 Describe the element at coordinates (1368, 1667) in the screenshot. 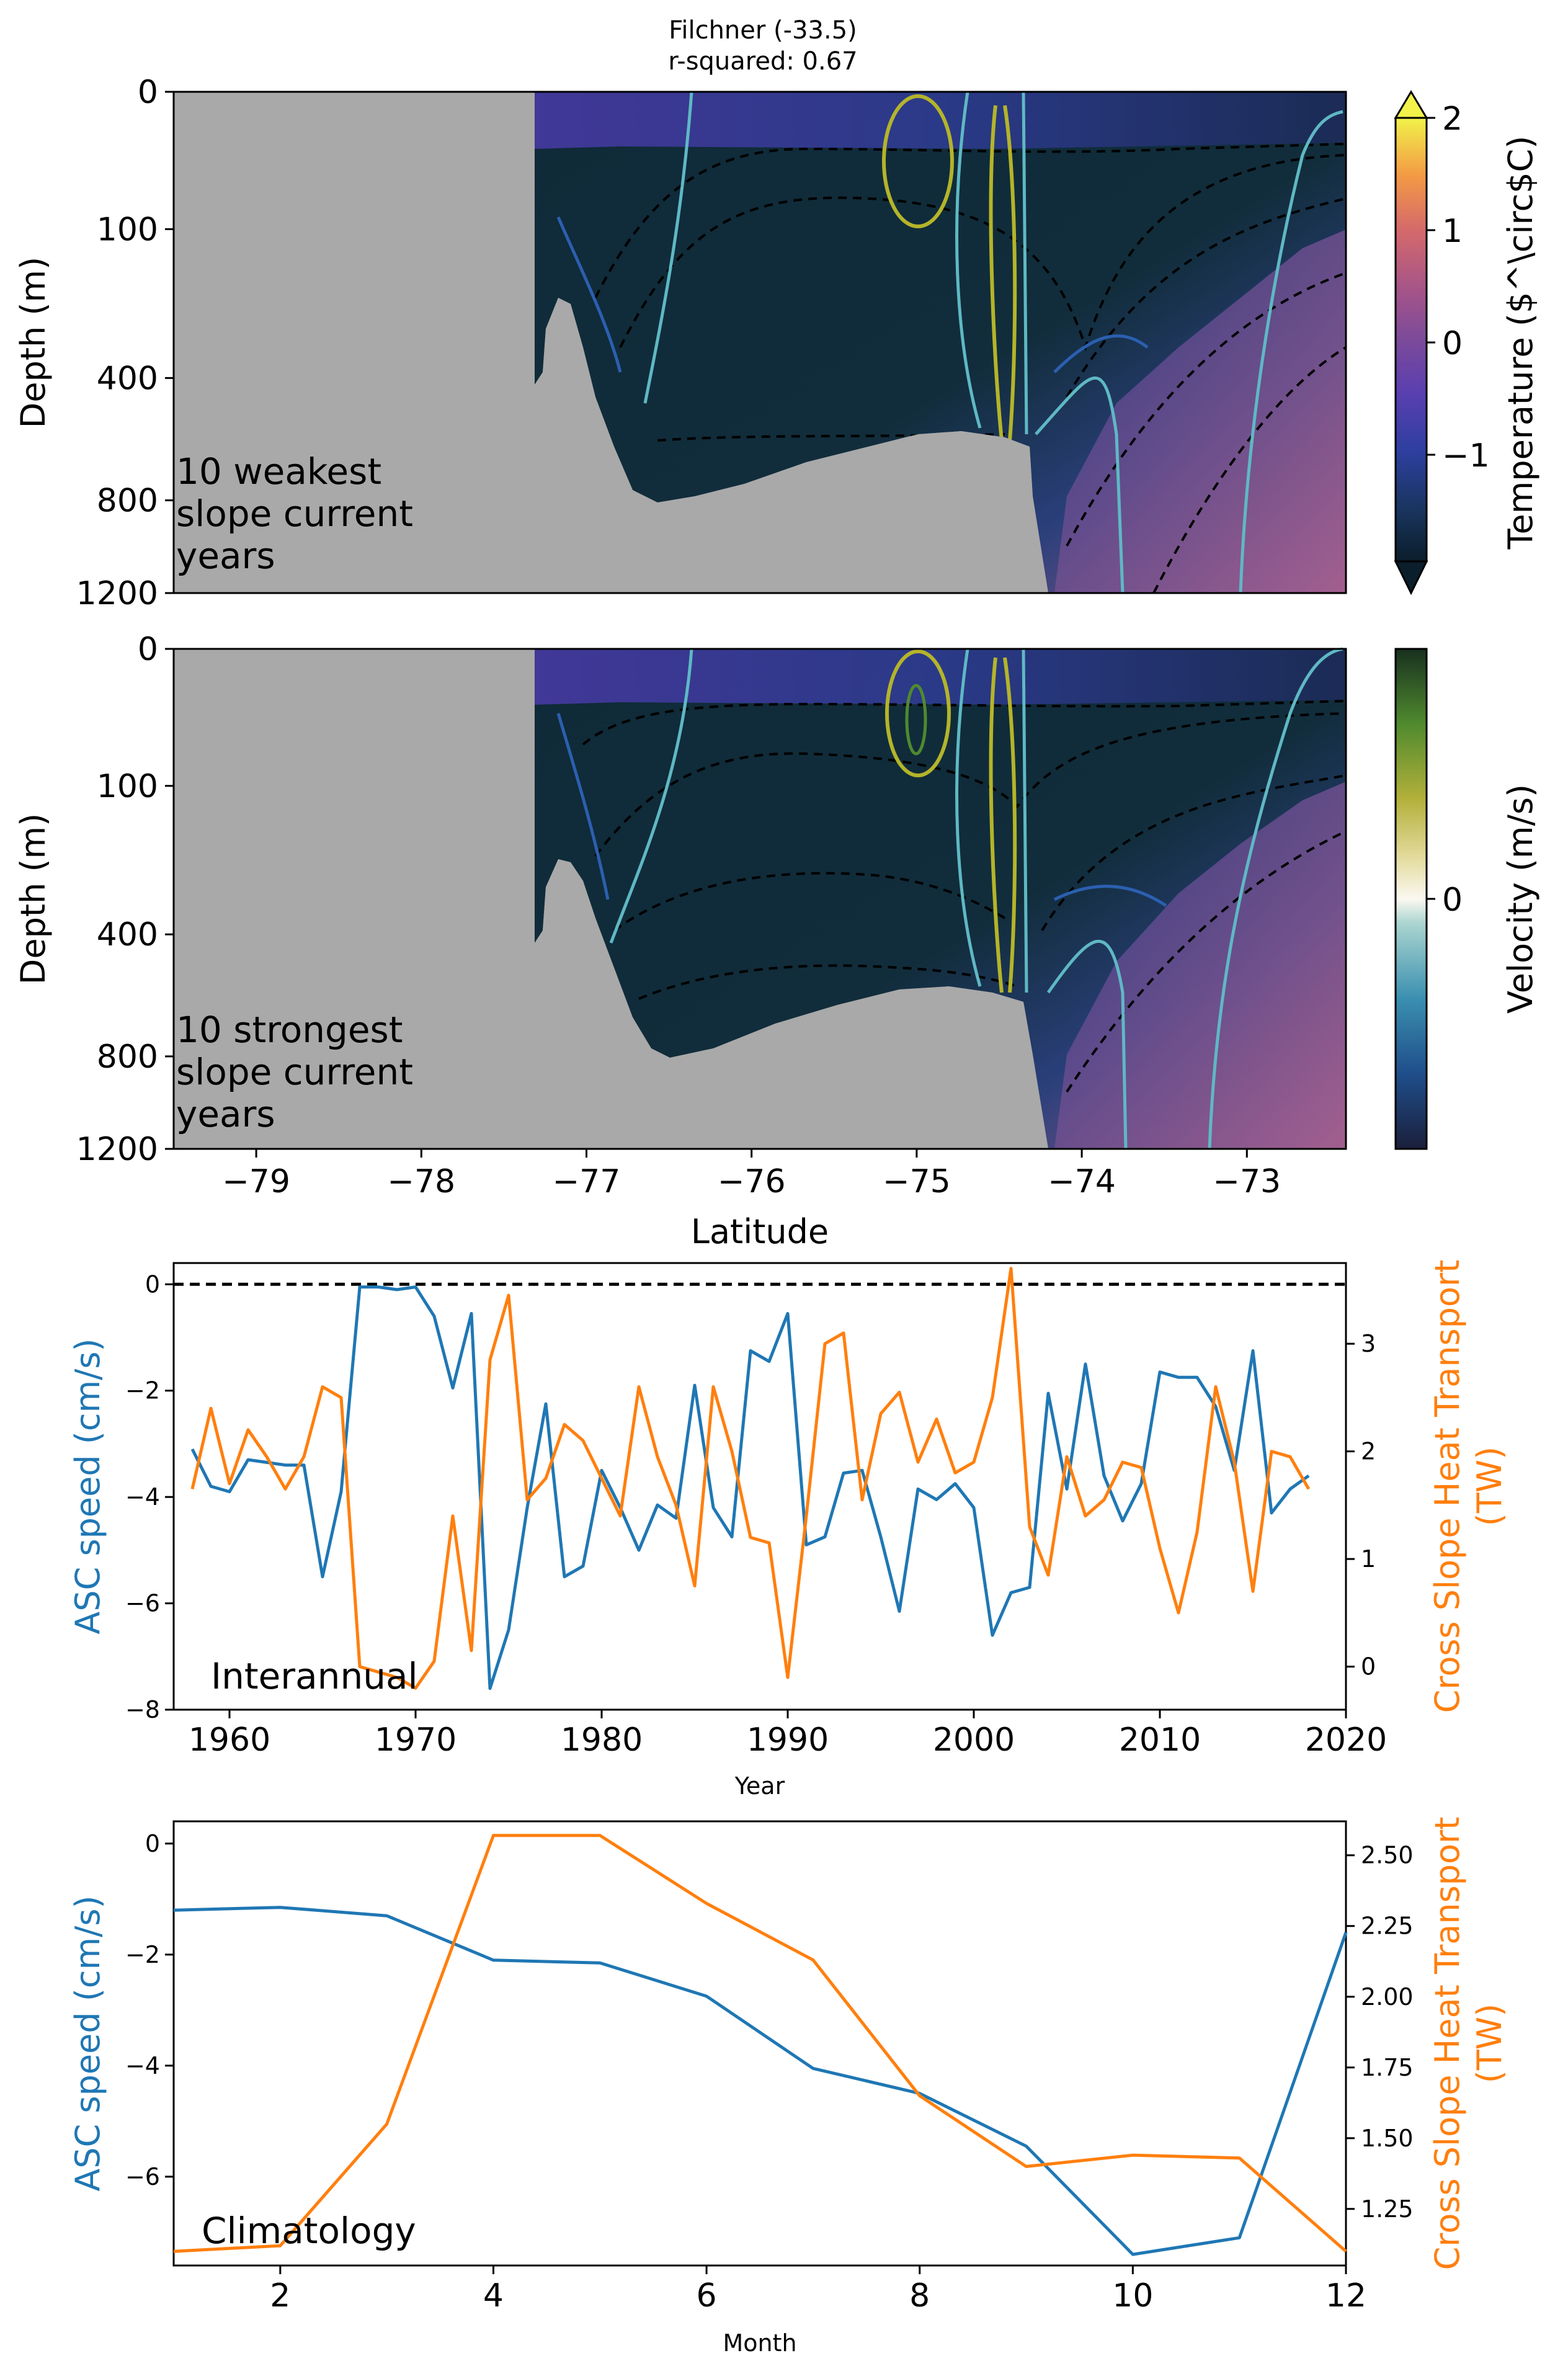

I see `interannual-ytick-right-label-0: 0` at that location.